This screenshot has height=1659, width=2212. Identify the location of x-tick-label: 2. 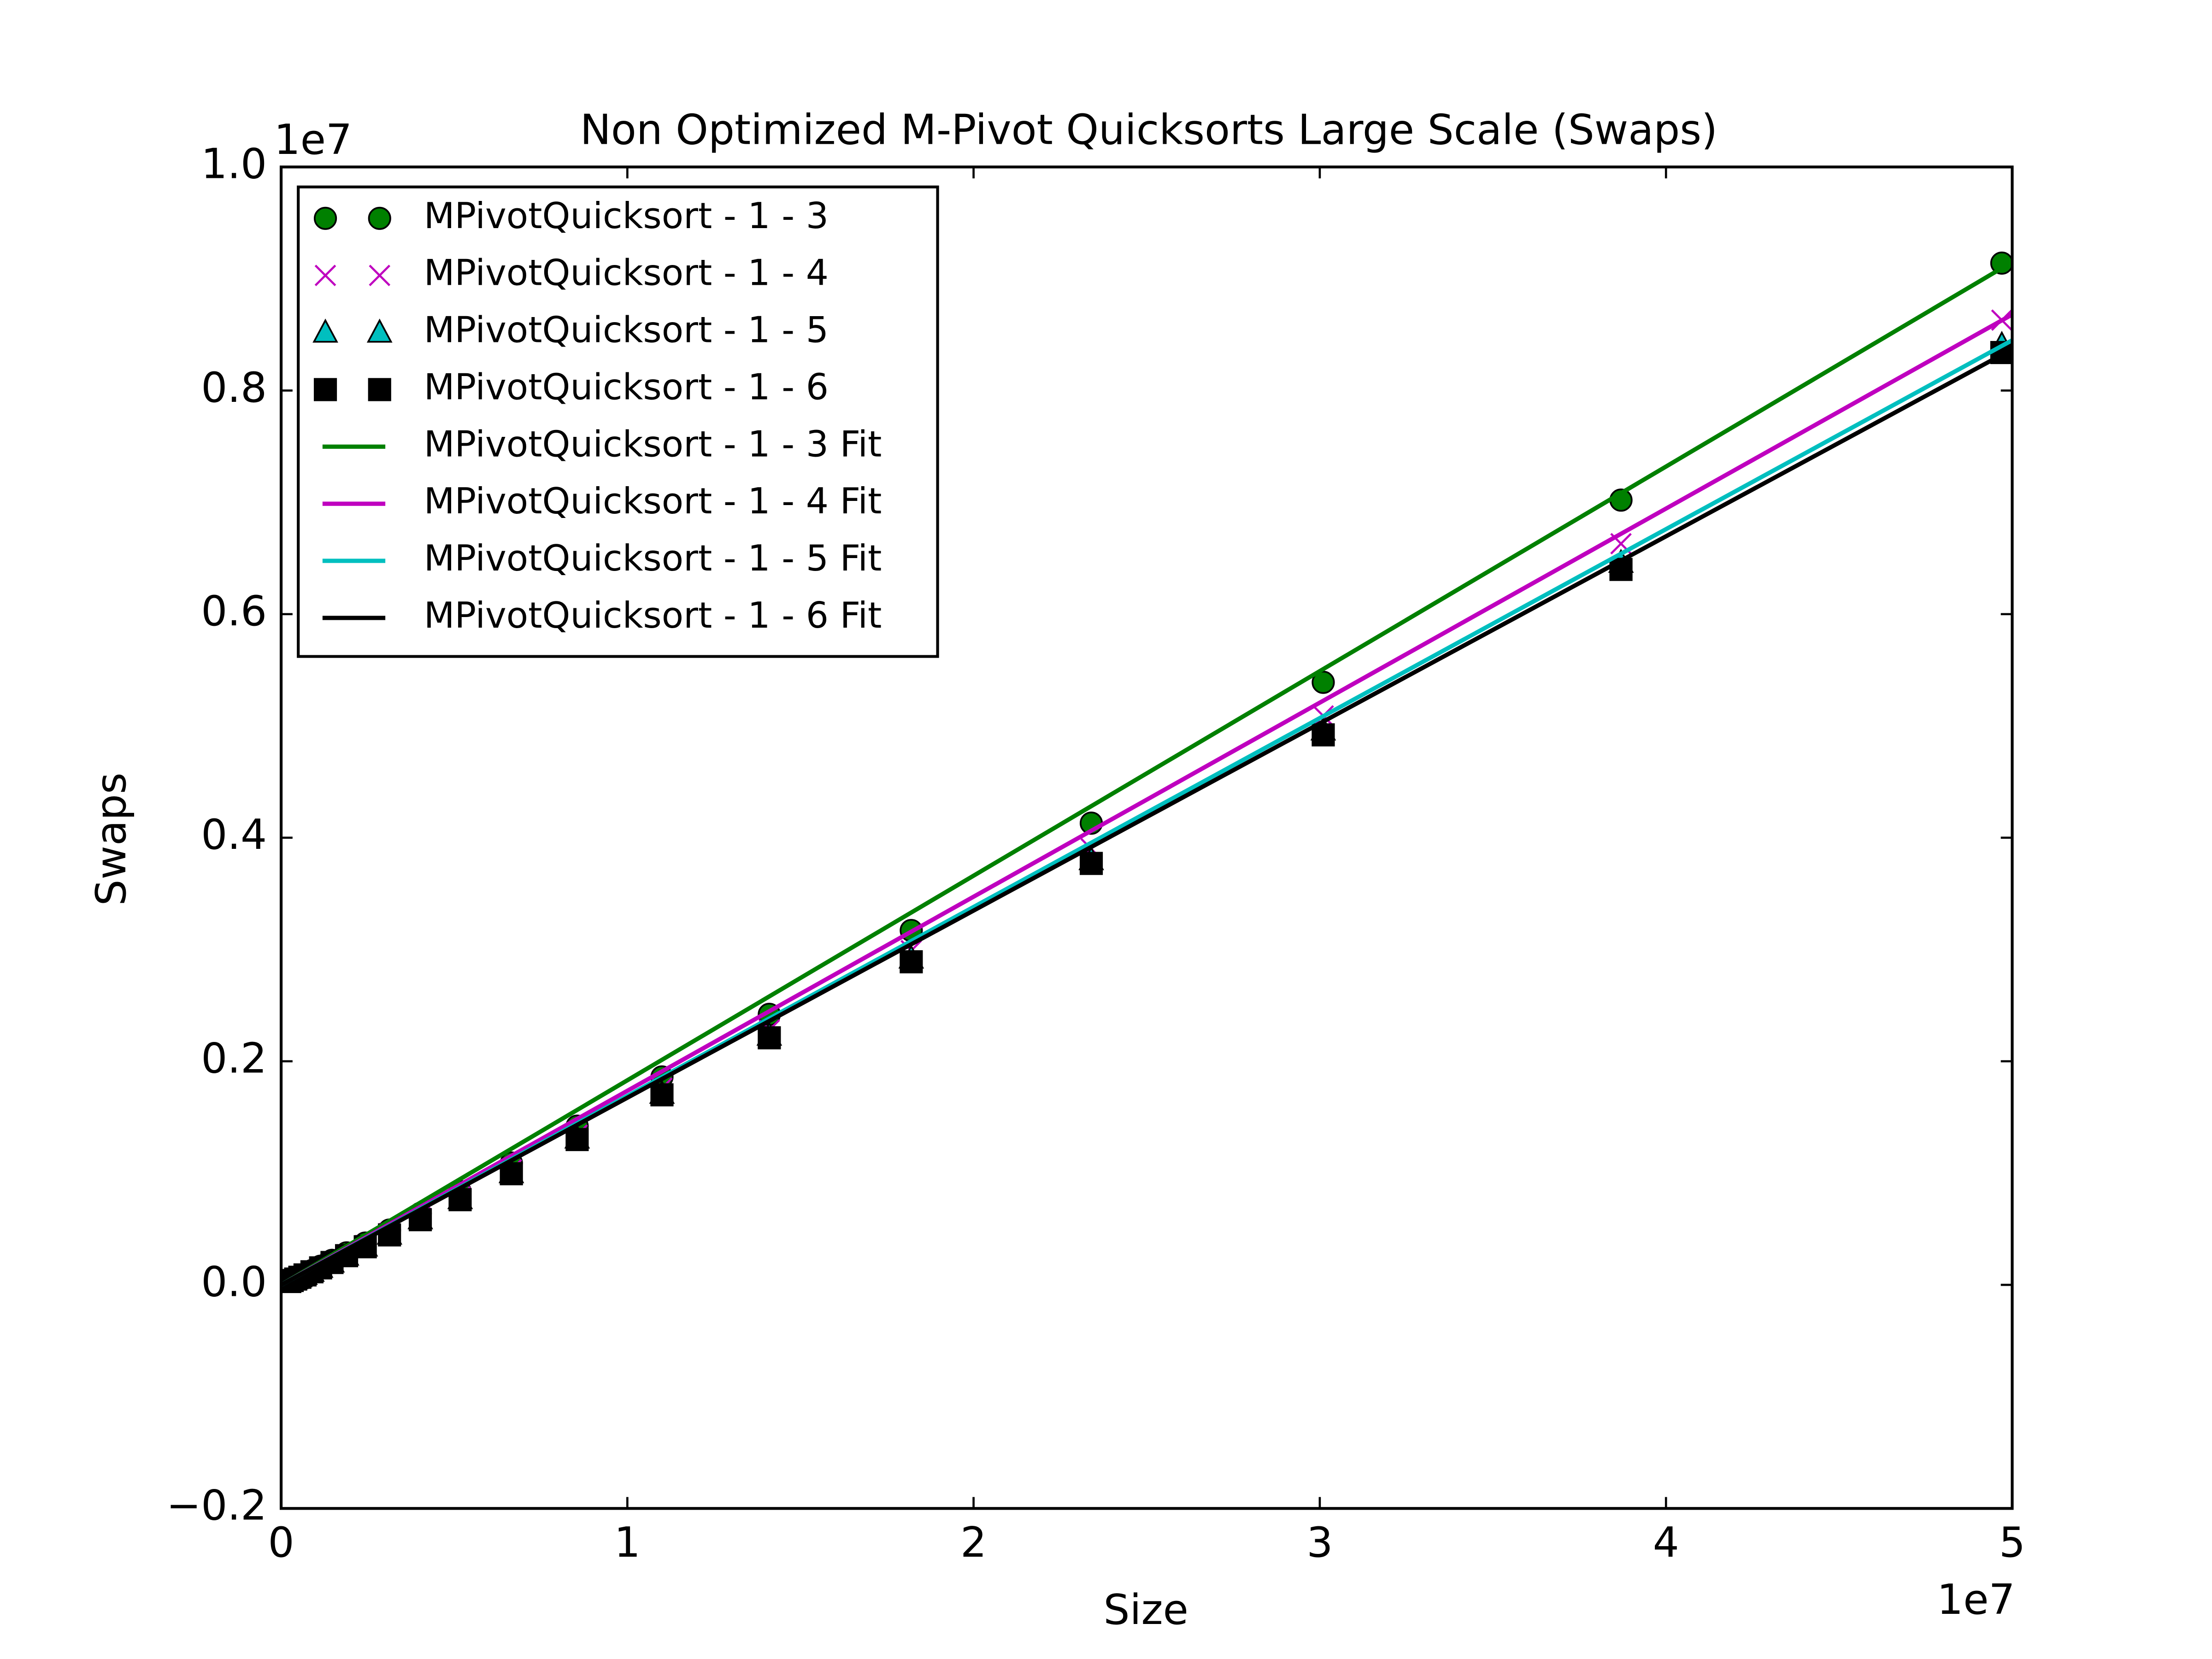
(973, 1543).